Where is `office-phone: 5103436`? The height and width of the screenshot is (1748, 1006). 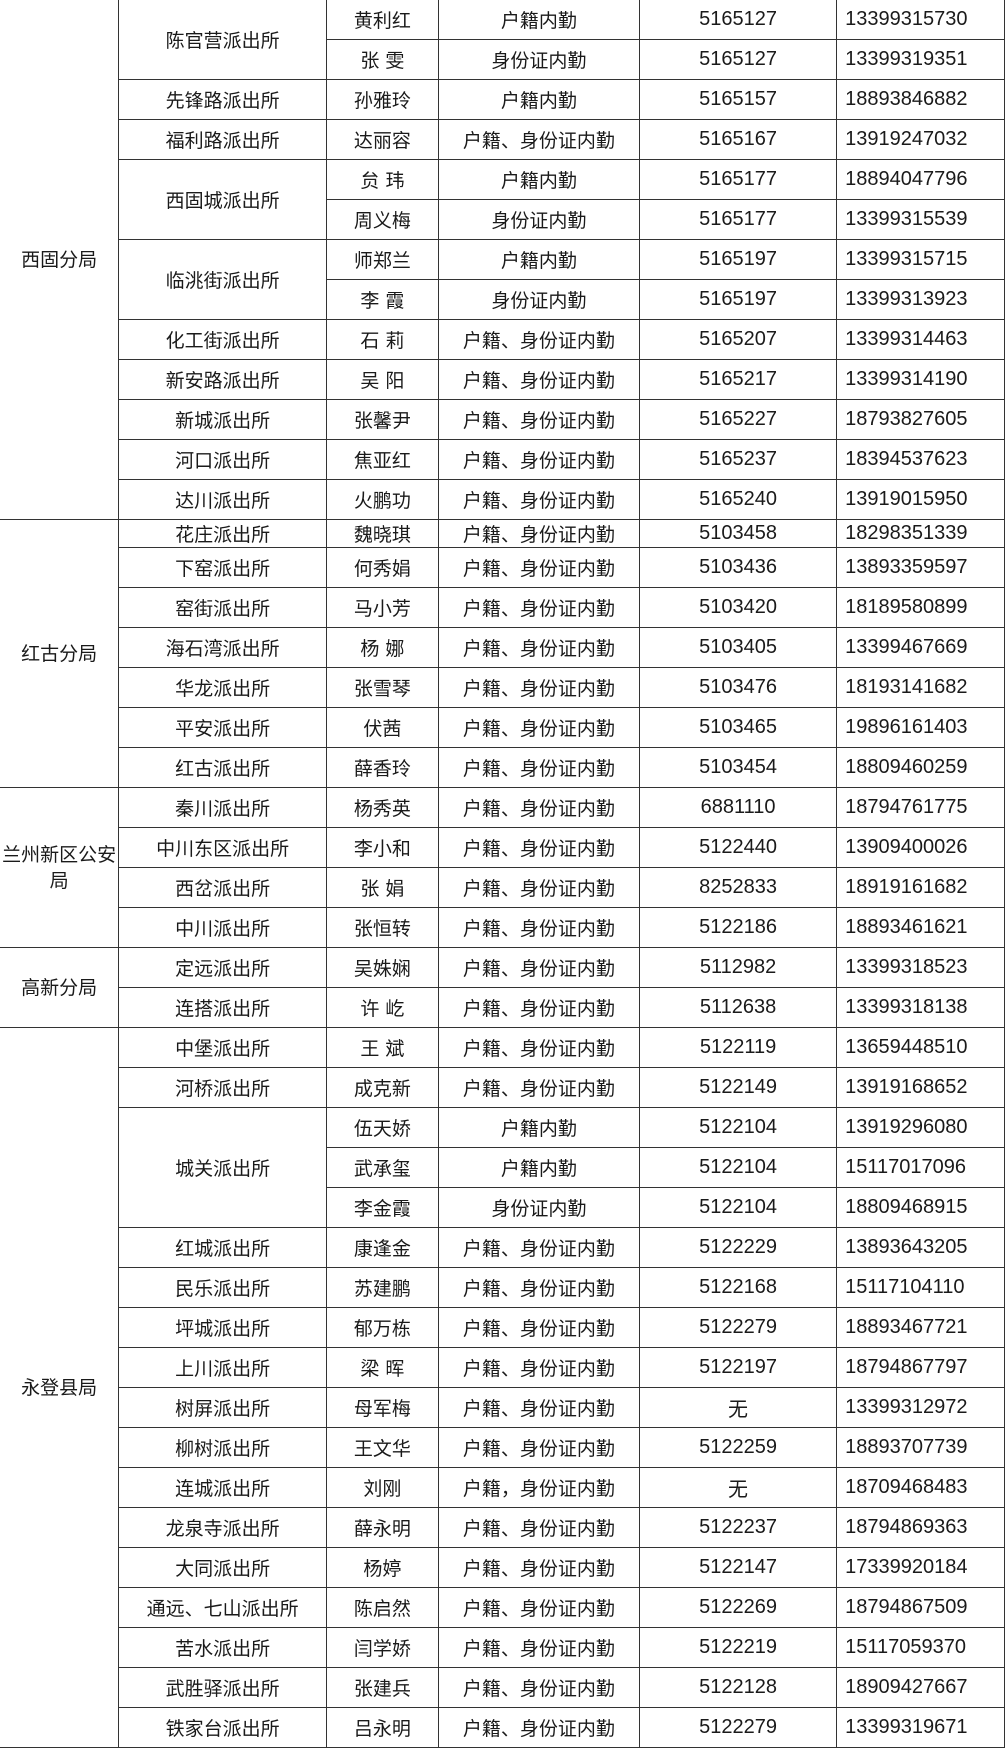 office-phone: 5103436 is located at coordinates (738, 567).